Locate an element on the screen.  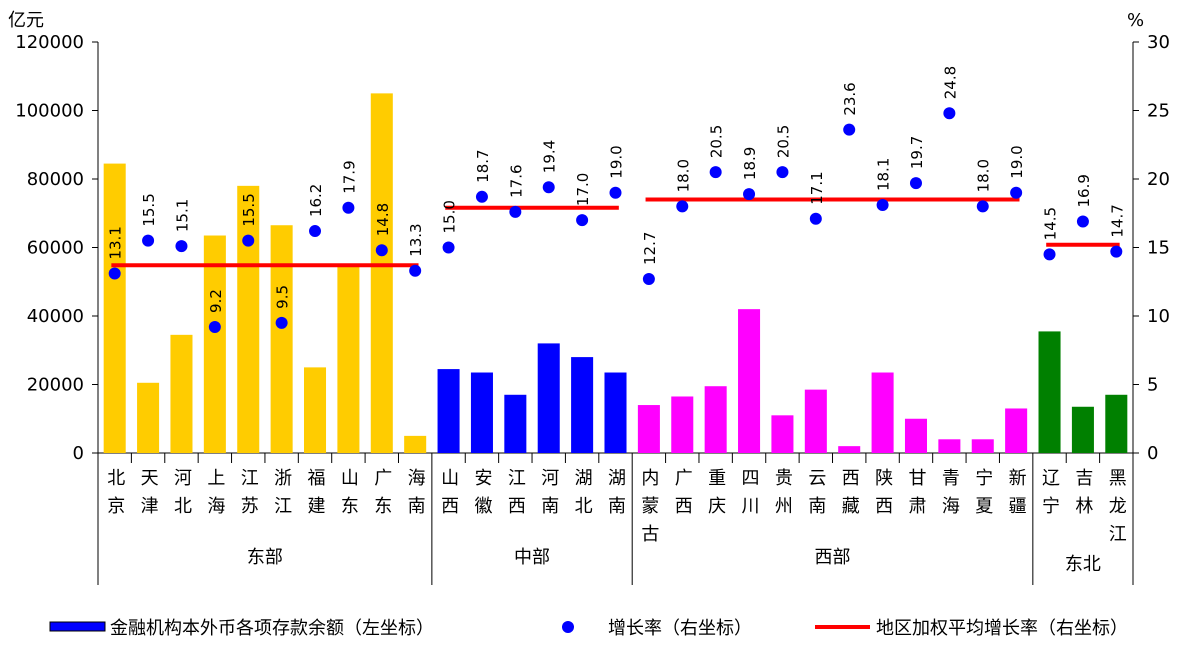
x-tick-label: 重庆 is located at coordinates (715, 496).